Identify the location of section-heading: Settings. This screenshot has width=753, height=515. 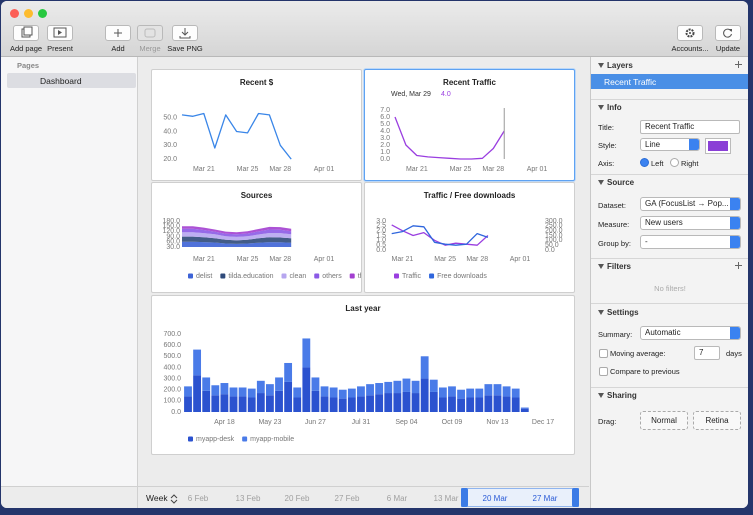
(623, 312).